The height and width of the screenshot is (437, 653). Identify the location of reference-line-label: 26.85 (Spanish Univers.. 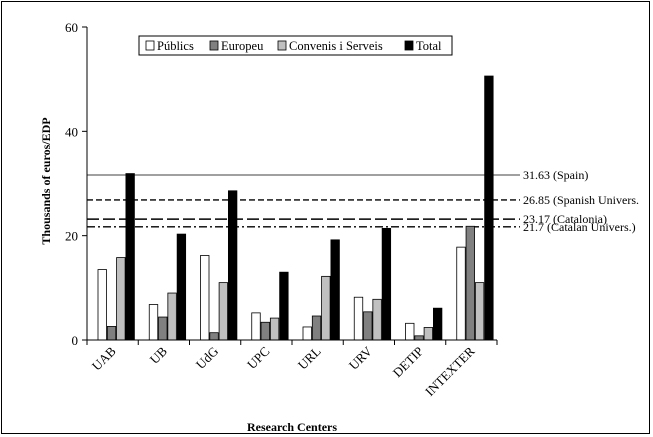
(581, 200).